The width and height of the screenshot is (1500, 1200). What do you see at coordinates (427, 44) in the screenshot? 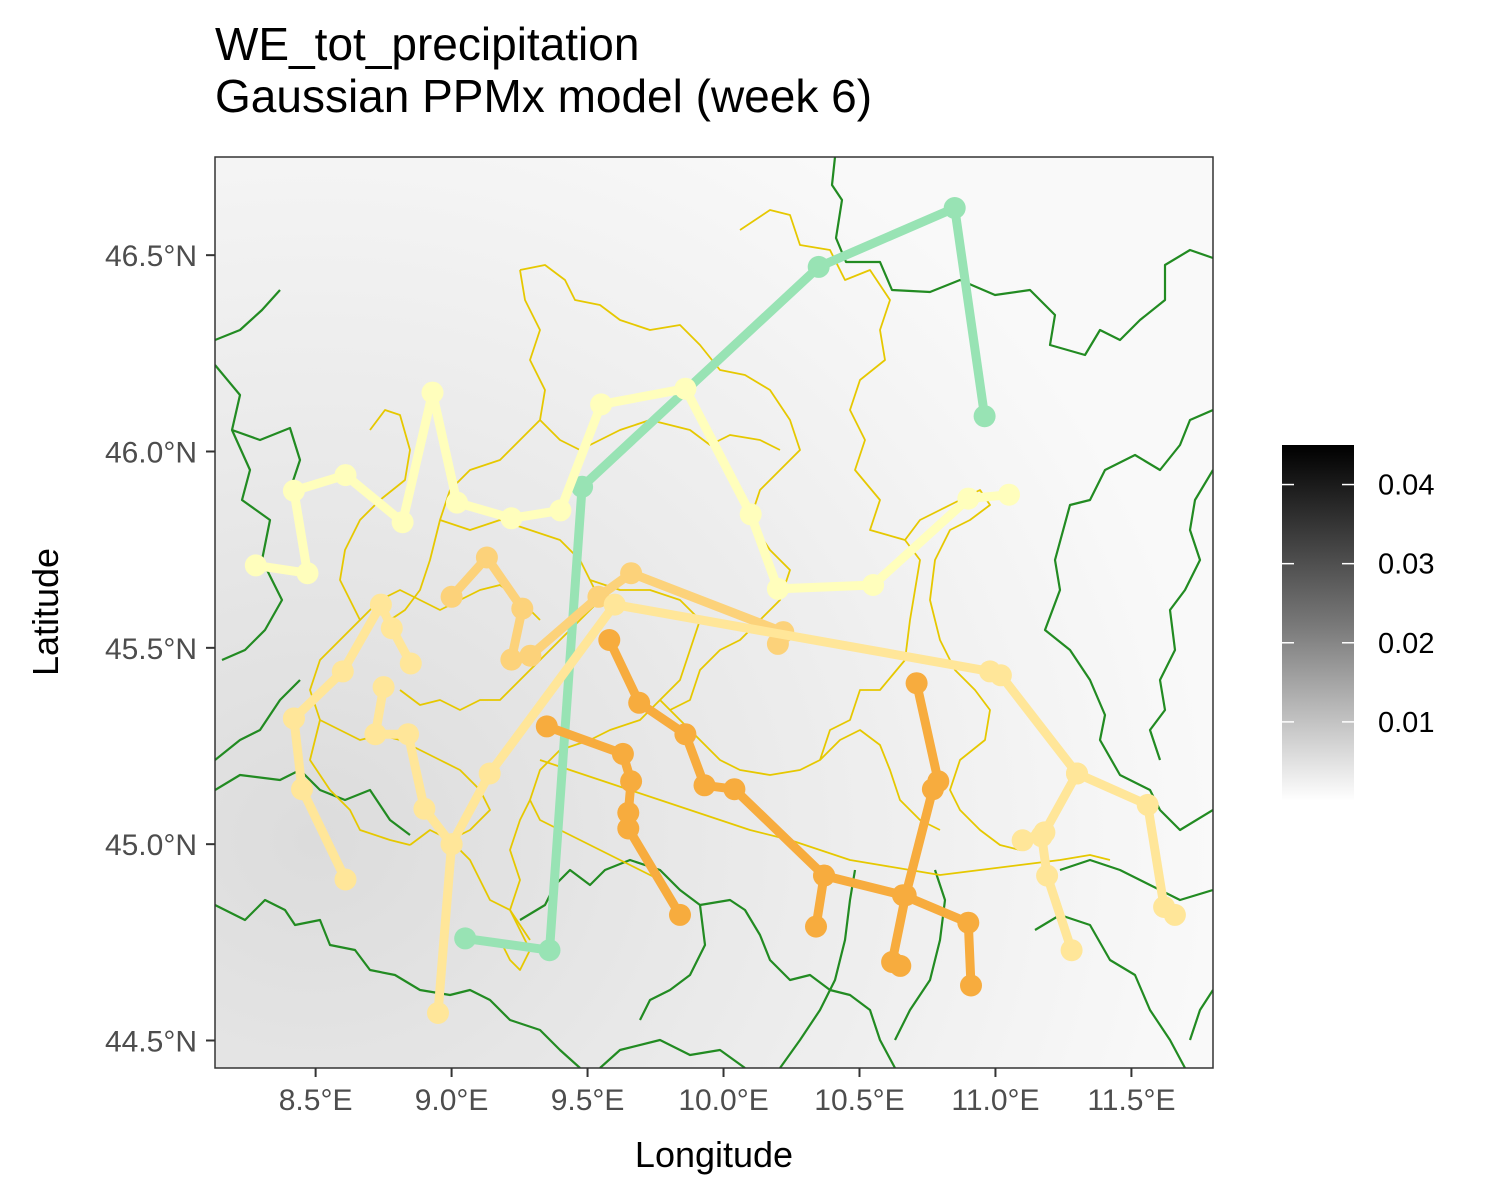
I see `chart-title-line1: WE_tot_precipitation` at bounding box center [427, 44].